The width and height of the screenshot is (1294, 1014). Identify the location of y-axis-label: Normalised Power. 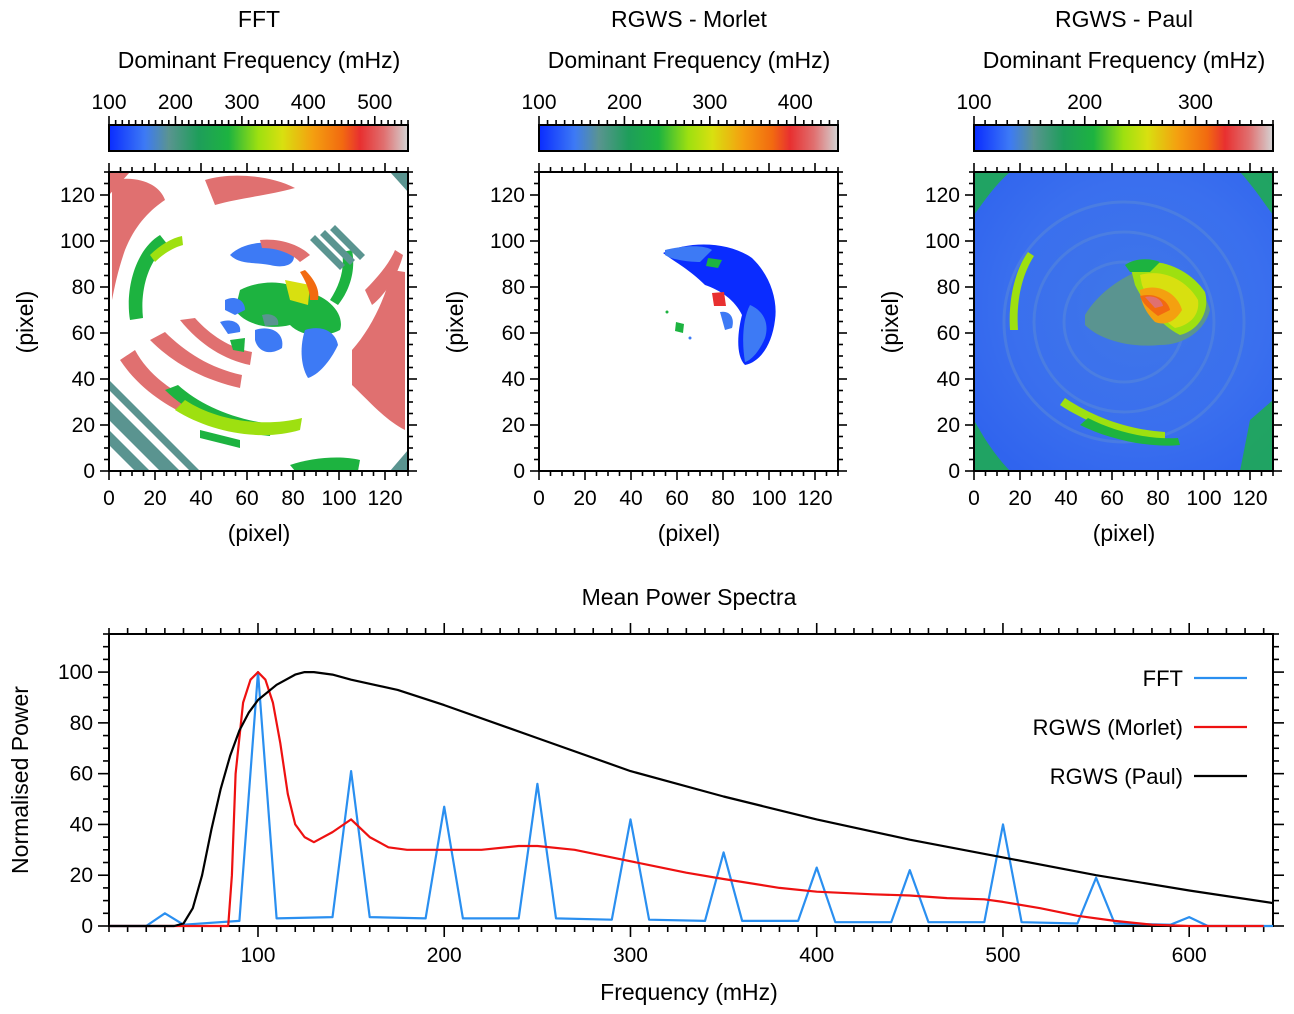
(20, 780).